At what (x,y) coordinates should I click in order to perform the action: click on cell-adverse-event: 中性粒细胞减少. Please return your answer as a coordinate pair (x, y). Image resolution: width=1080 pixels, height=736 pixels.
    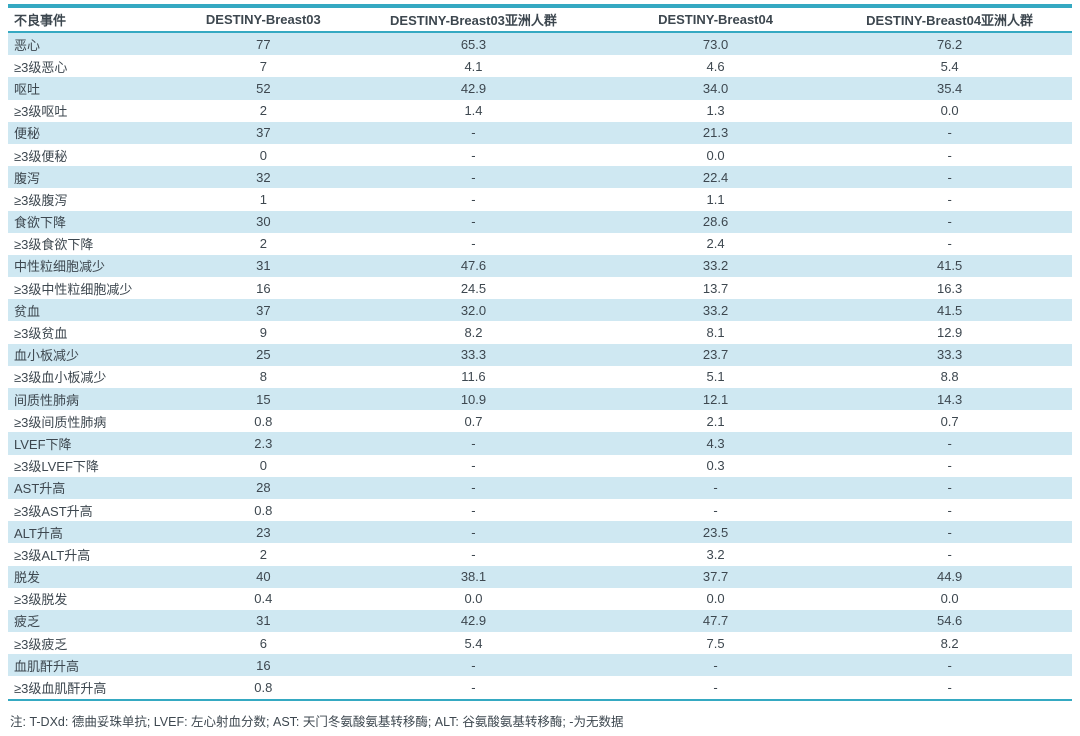
    Looking at the image, I should click on (60, 267).